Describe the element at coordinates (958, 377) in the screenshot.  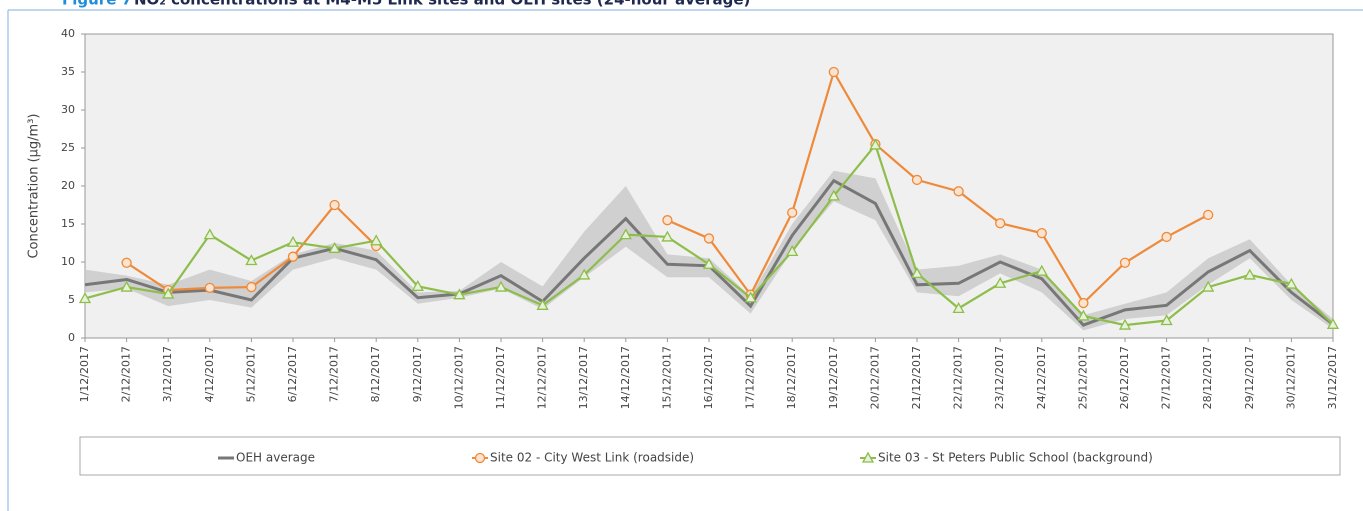
I see `x-tick-label: 22/12/2017` at that location.